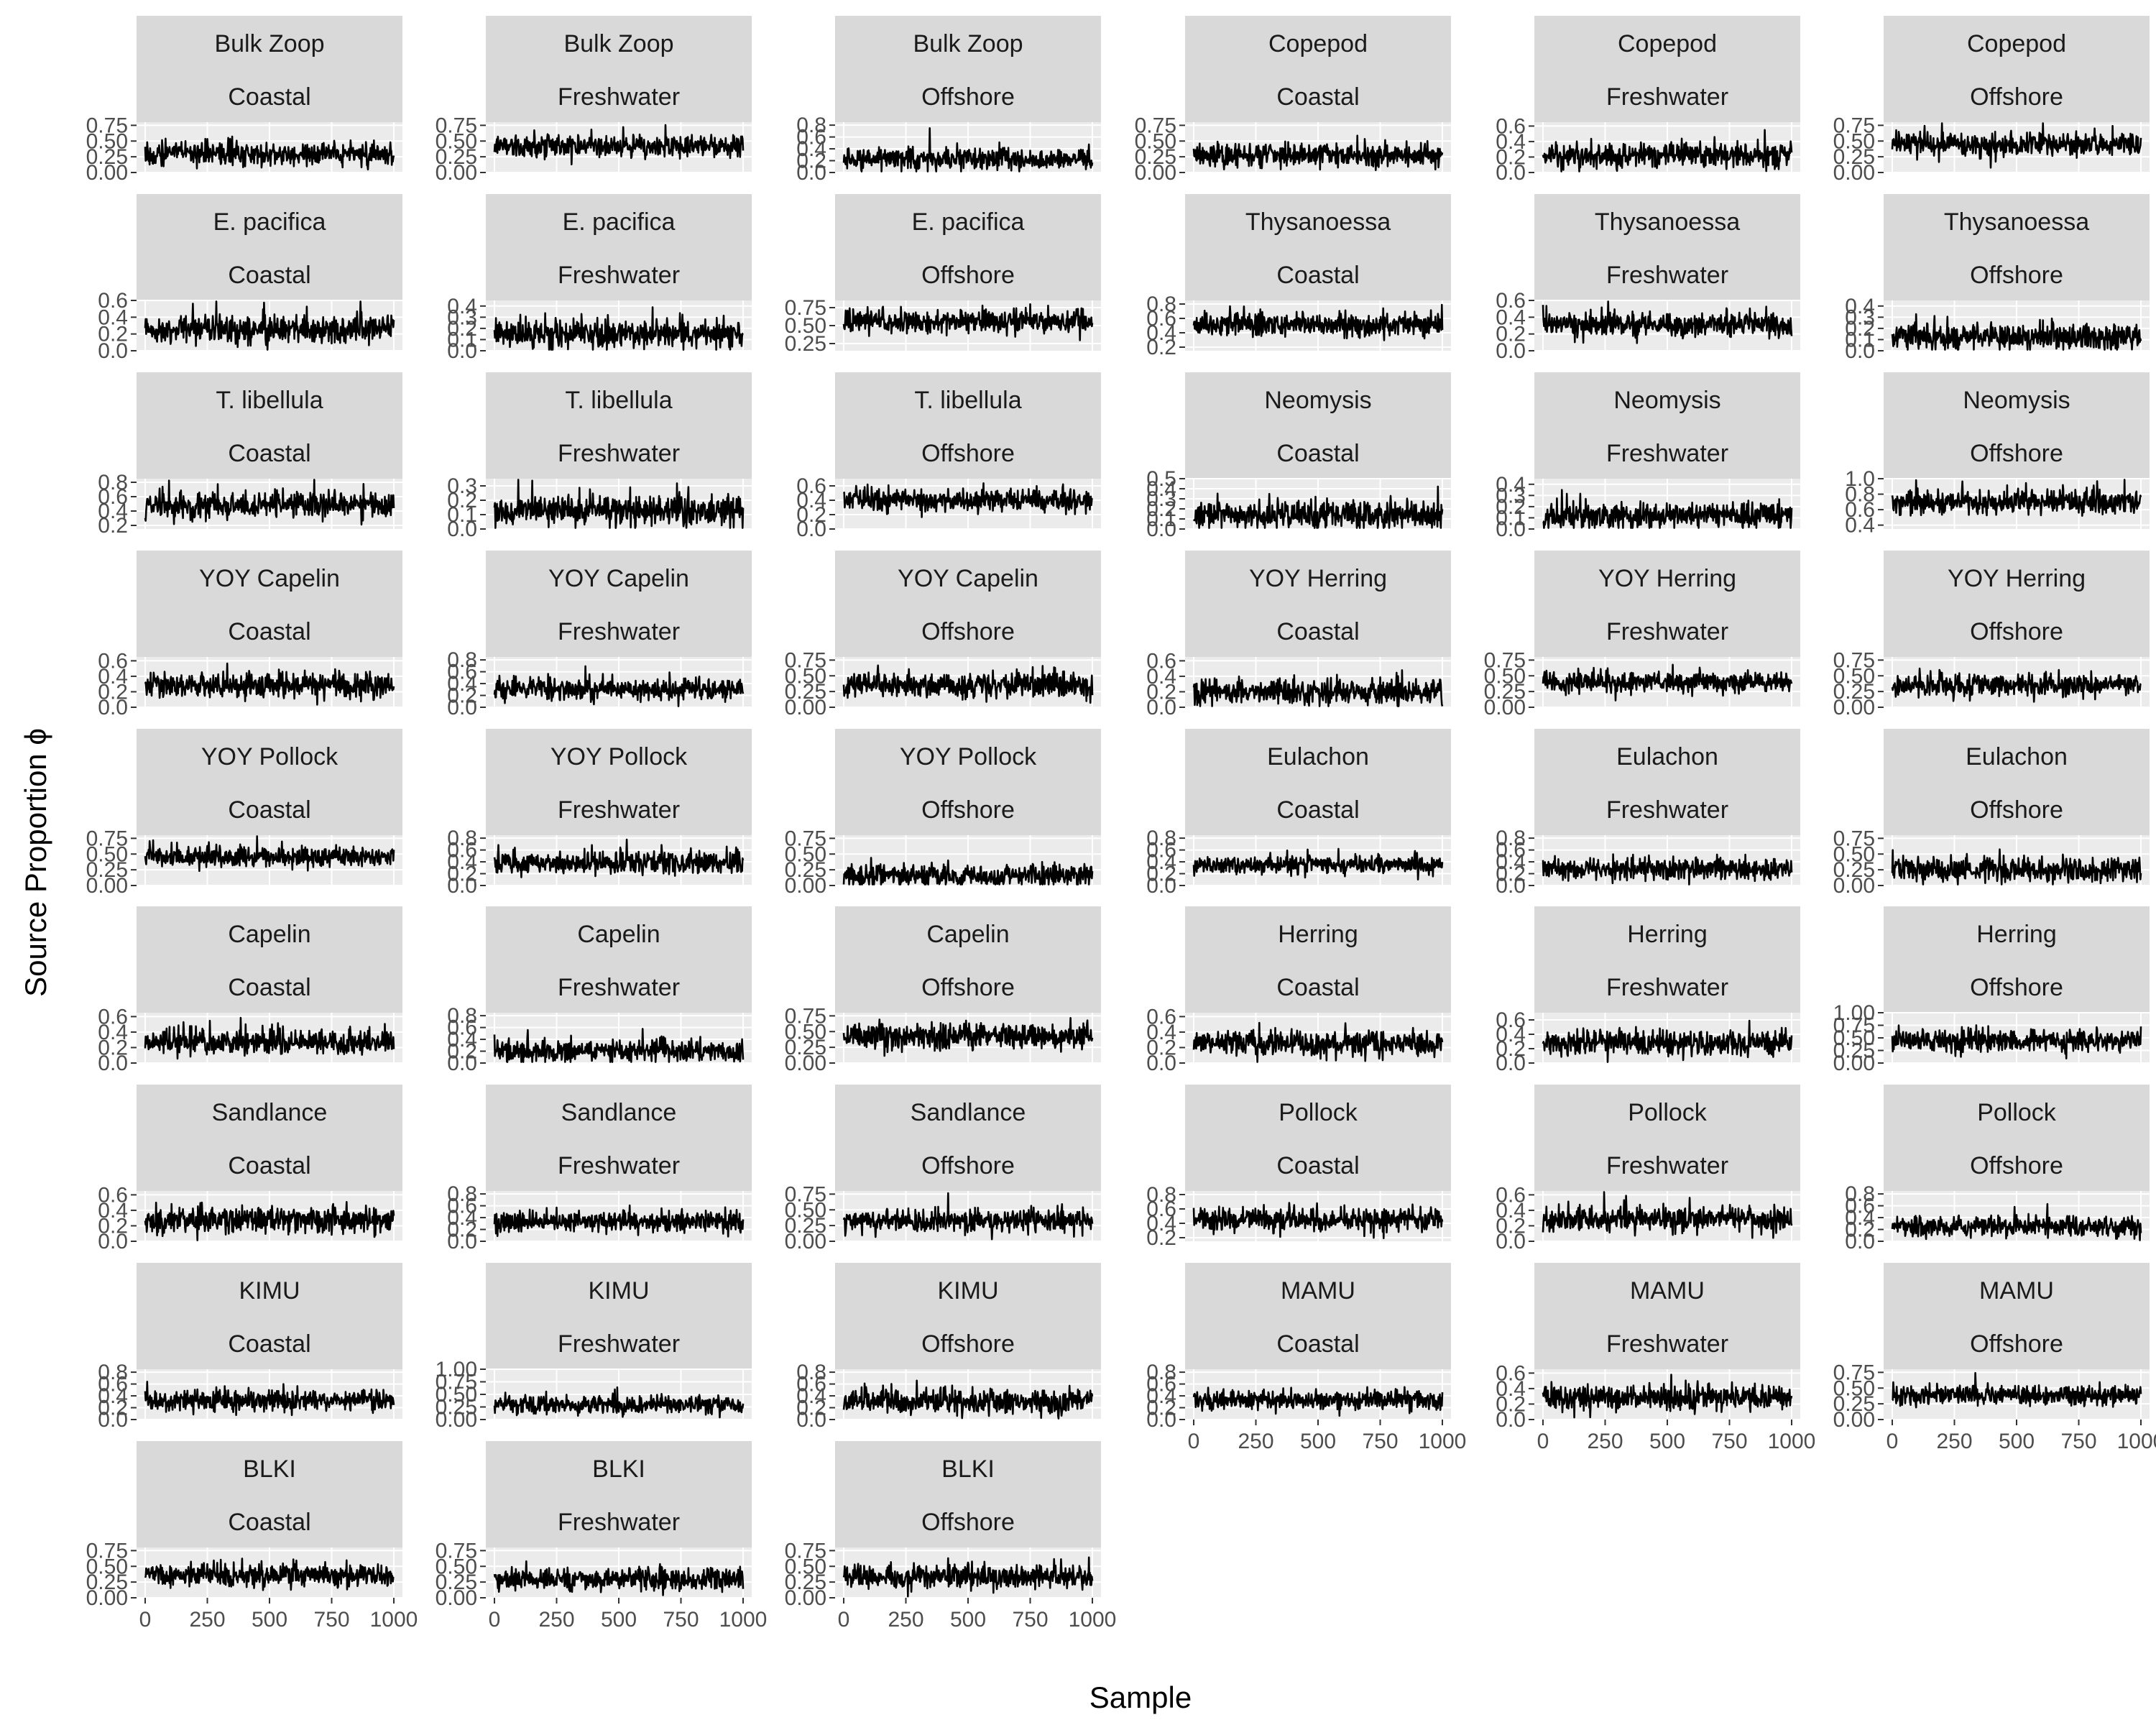 This screenshot has width=2156, height=1725. I want to click on facet-source-label: Herring, so click(1667, 934).